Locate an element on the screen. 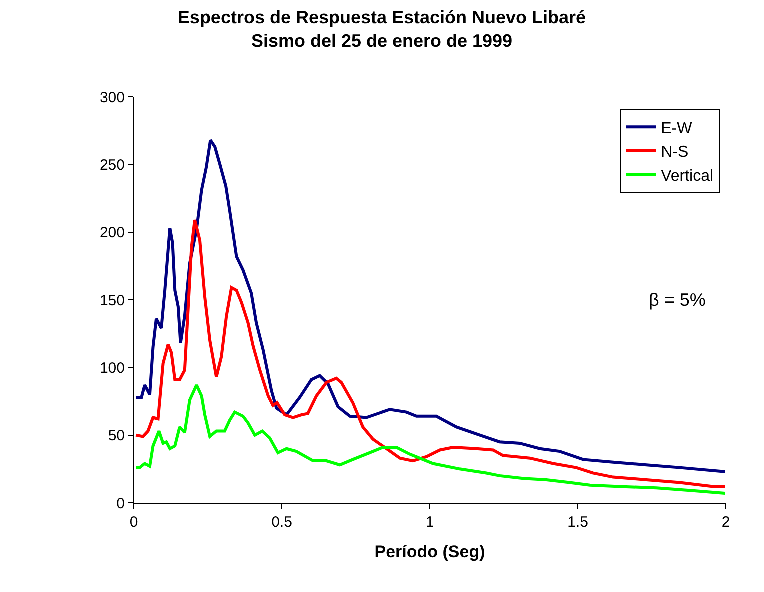 This screenshot has height=592, width=764. legend-label: E-W is located at coordinates (677, 129).